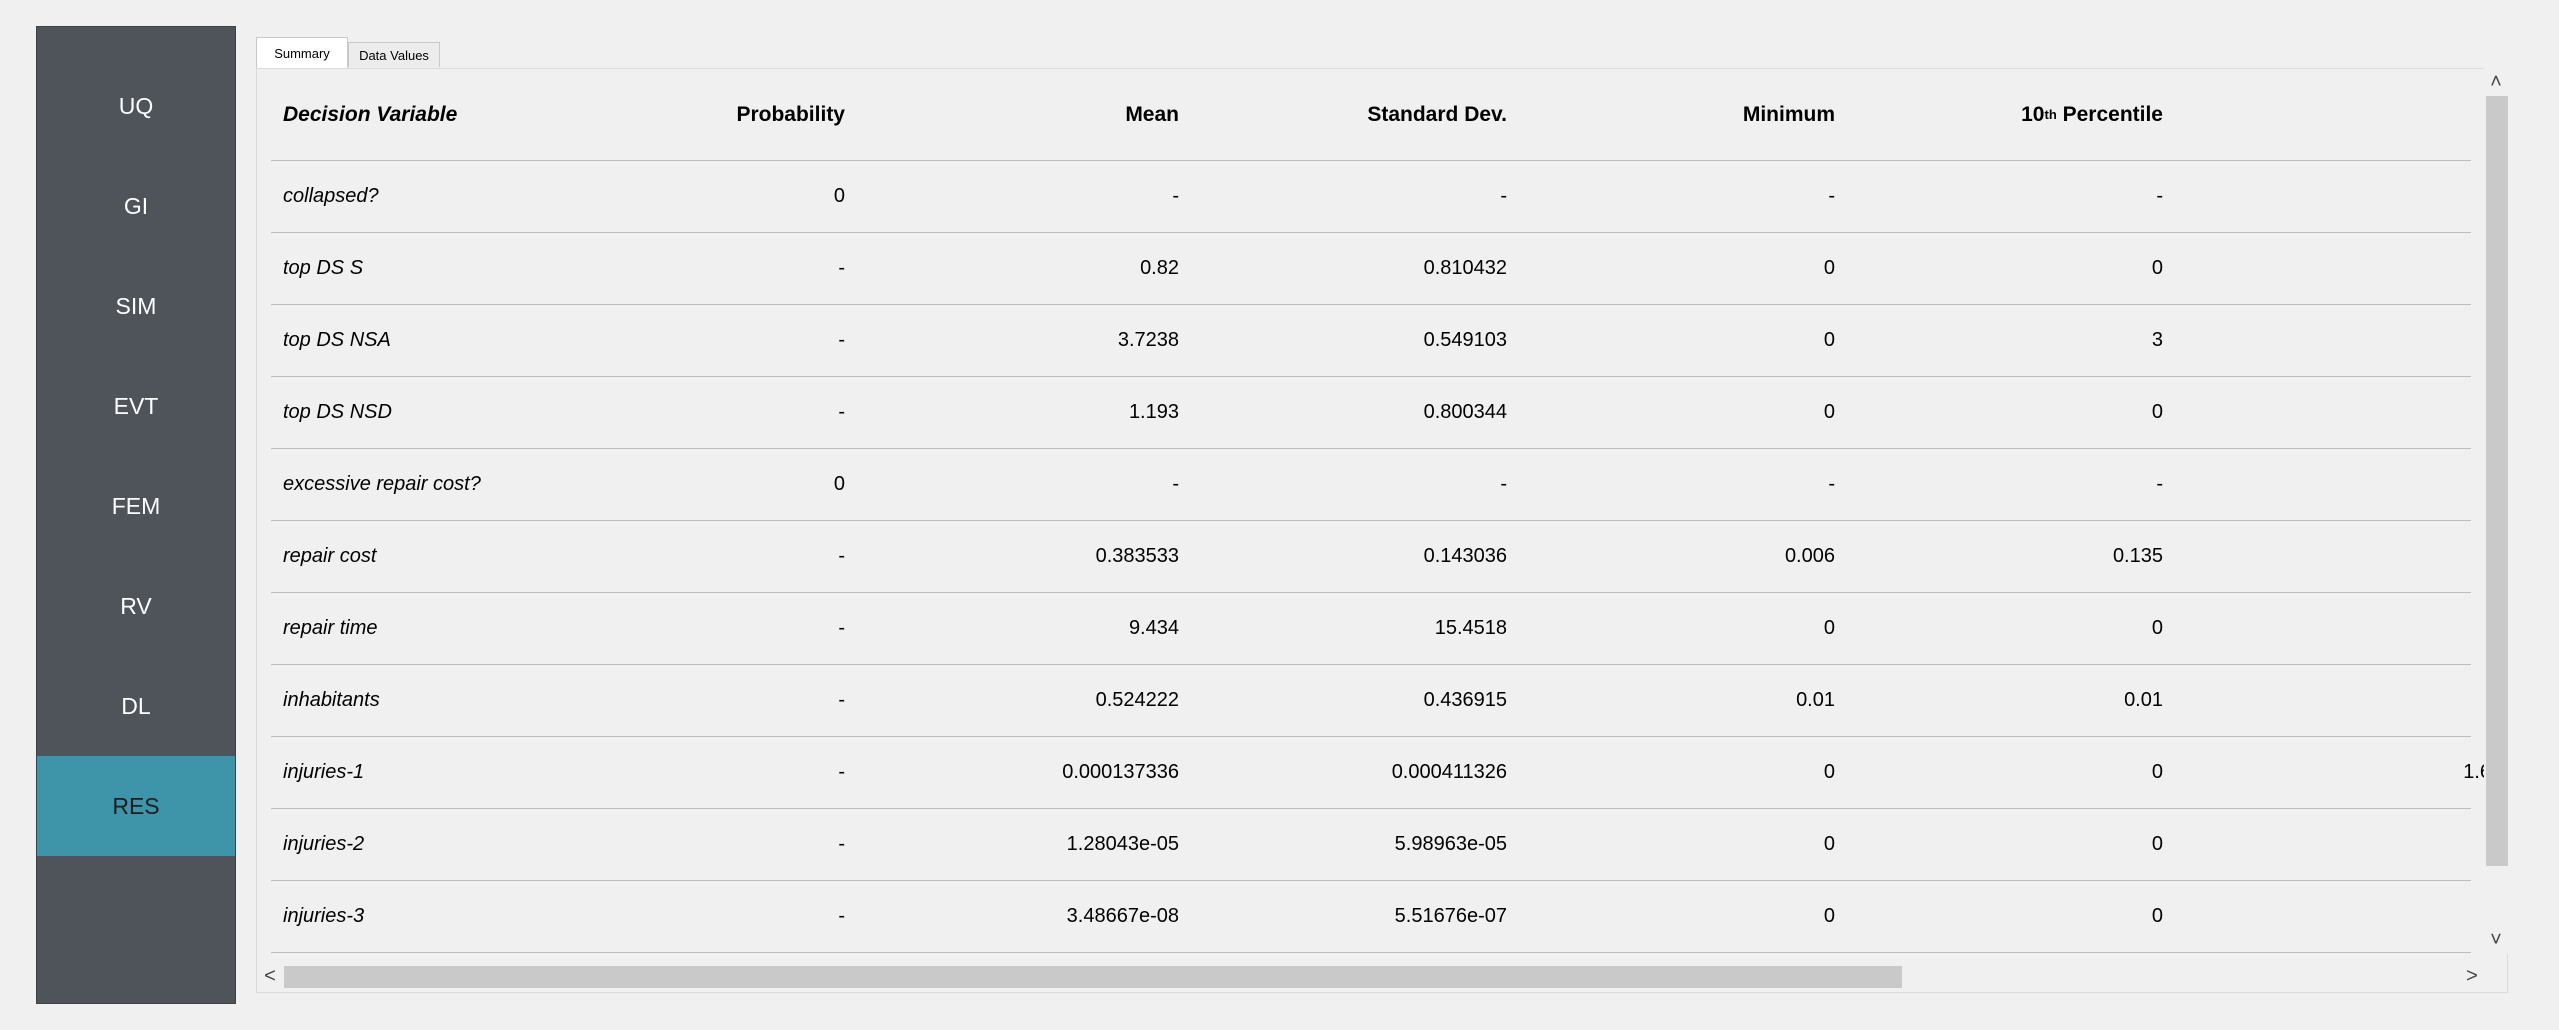  Describe the element at coordinates (1371, 701) in the screenshot. I see `table-row: inhabitants - 0.524222 0.436915 0.01 0.01` at that location.